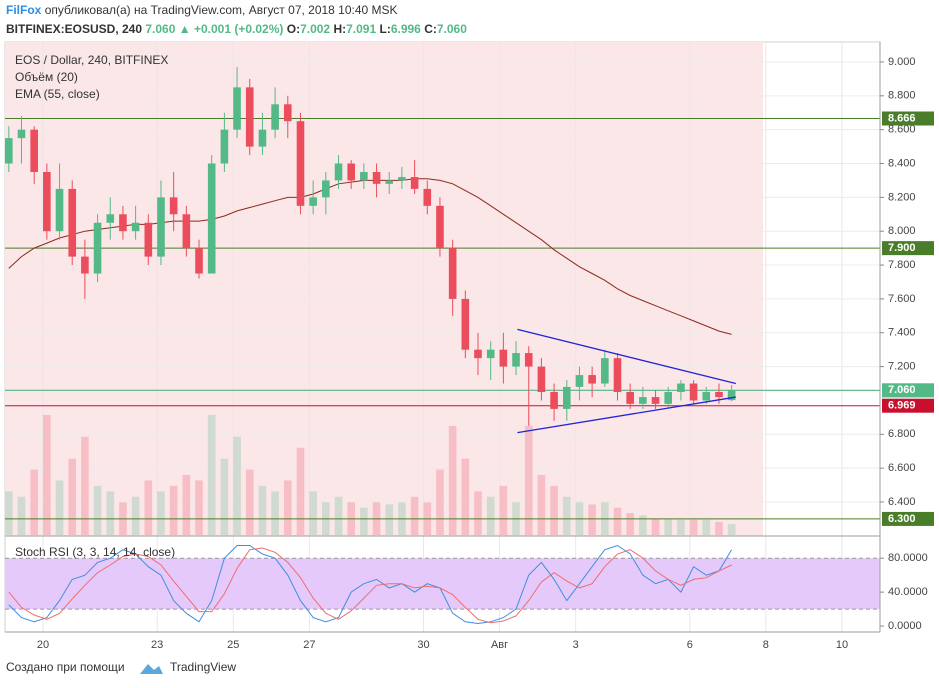  Describe the element at coordinates (902, 406) in the screenshot. I see `level-label: 6.969` at that location.